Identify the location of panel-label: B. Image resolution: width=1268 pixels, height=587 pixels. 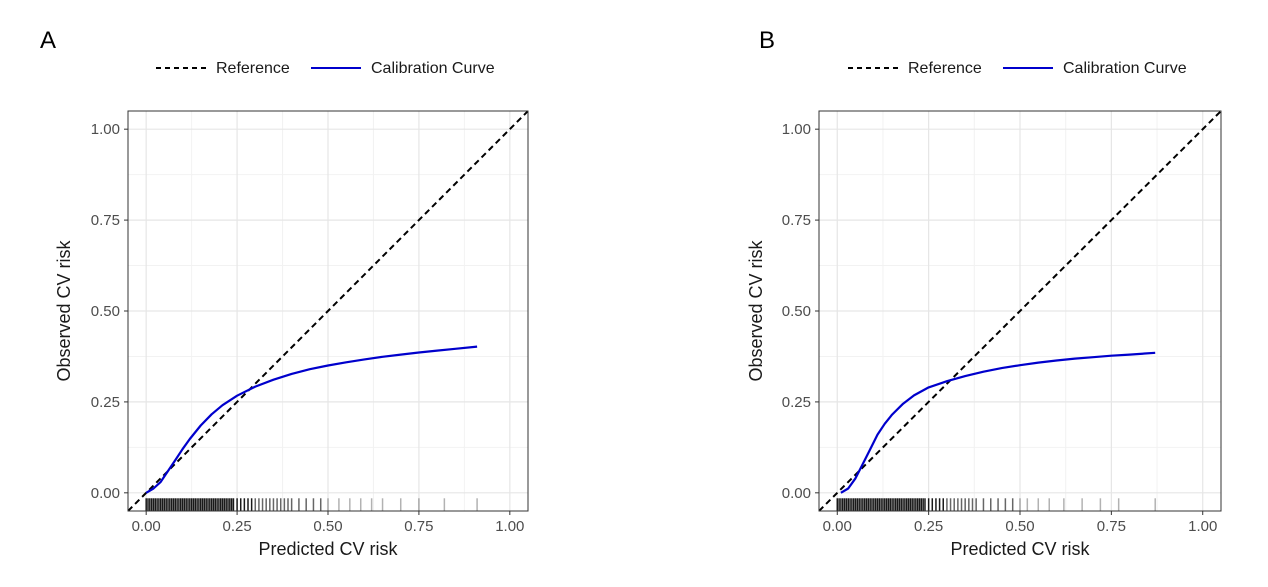
(767, 40).